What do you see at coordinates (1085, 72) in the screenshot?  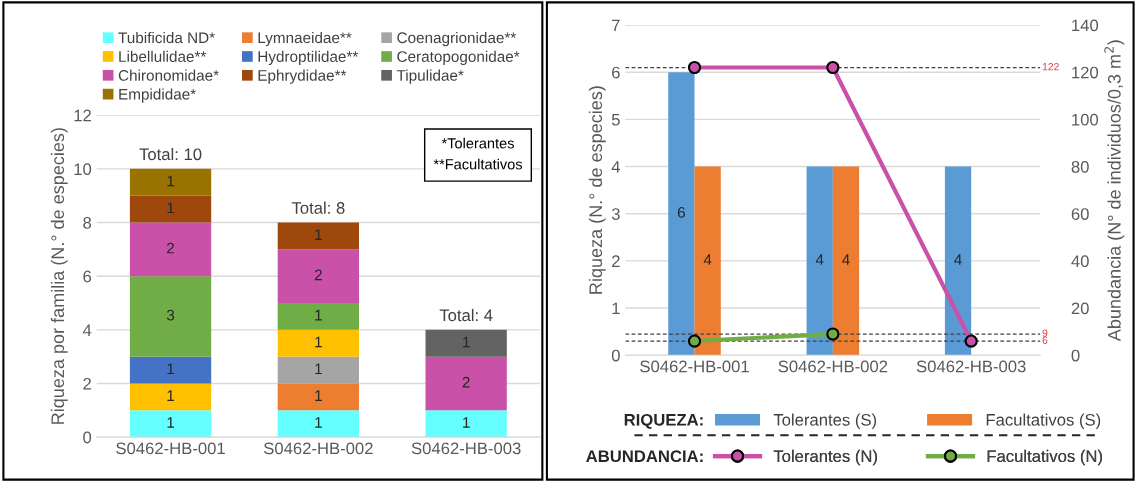 I see `y2-tick-label: 120` at bounding box center [1085, 72].